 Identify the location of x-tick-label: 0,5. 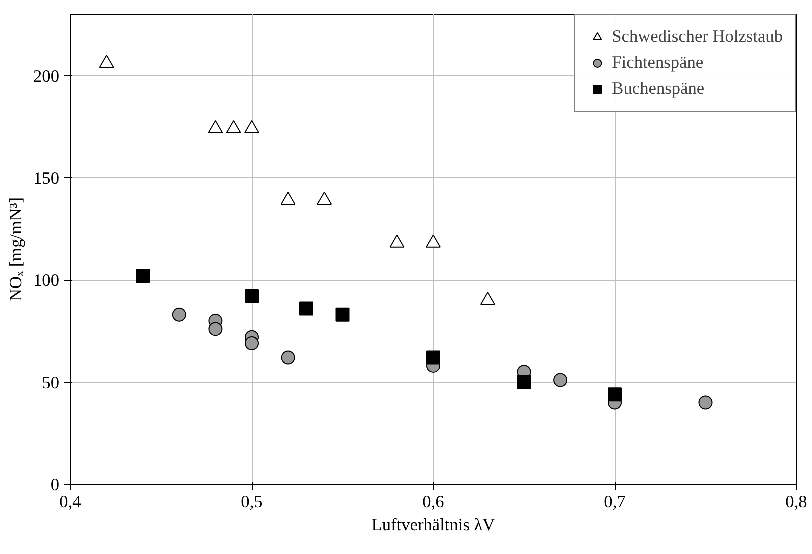
(252, 502).